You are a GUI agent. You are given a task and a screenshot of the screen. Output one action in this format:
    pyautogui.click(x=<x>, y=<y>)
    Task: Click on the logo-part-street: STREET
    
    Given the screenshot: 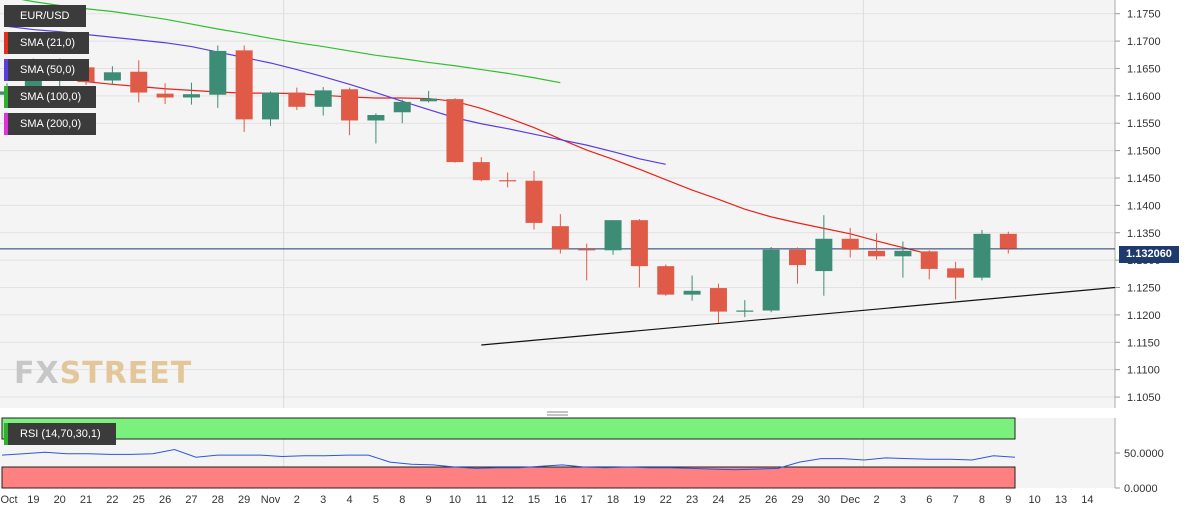 What is the action you would take?
    pyautogui.click(x=126, y=373)
    